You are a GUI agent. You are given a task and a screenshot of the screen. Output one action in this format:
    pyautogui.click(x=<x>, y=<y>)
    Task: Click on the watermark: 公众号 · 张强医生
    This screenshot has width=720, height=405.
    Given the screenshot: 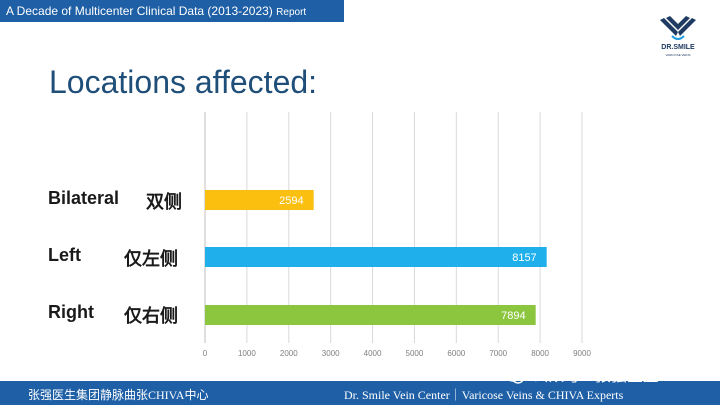 What is the action you would take?
    pyautogui.click(x=582, y=373)
    